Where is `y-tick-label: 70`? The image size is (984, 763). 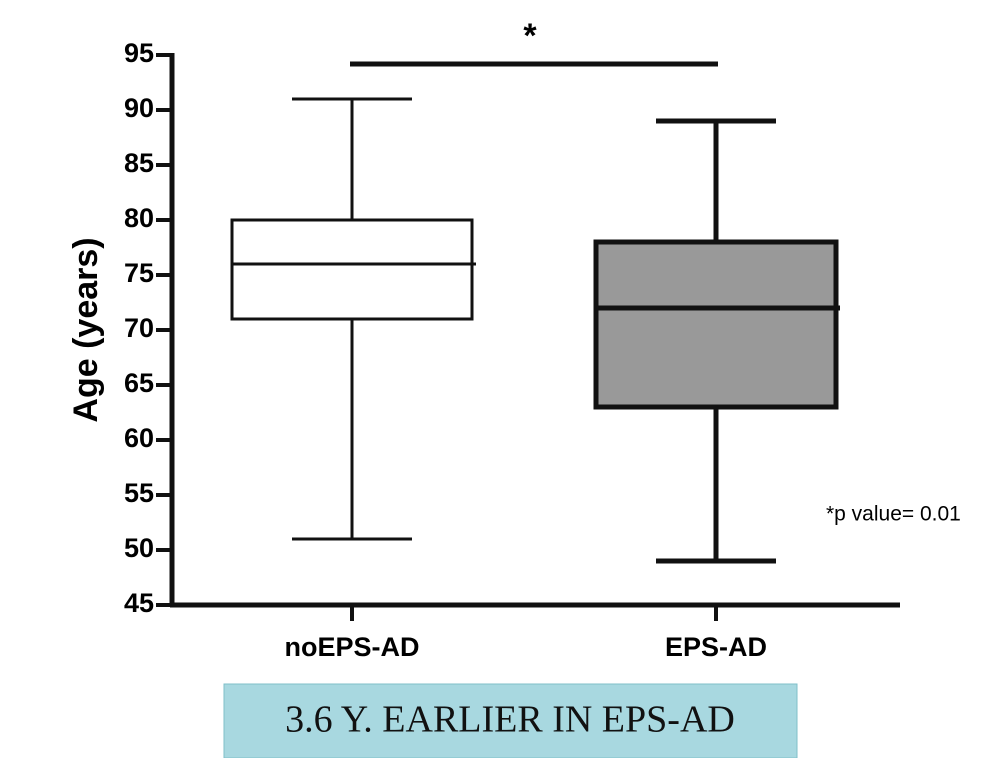
y-tick-label: 70 is located at coordinates (139, 328).